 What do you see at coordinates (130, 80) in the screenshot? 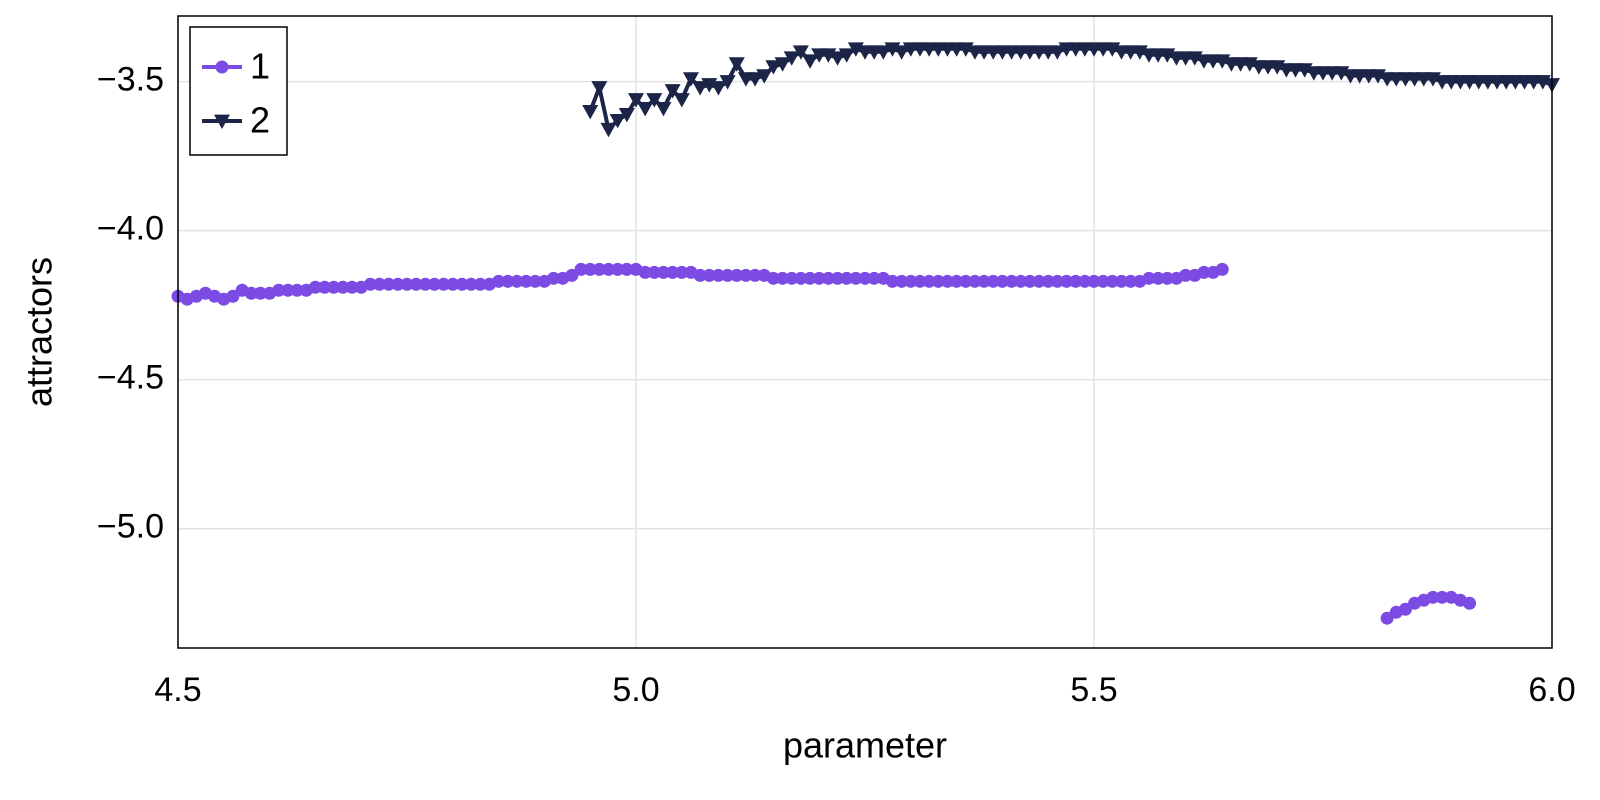
I see `y-tick-label: −3.5` at bounding box center [130, 80].